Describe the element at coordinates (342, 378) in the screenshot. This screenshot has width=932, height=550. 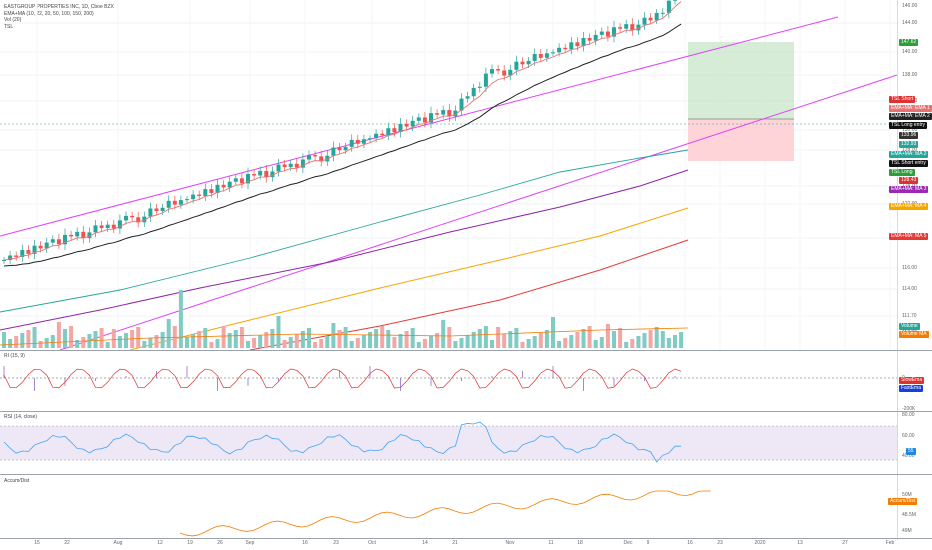
I see `slow-ema-line` at that location.